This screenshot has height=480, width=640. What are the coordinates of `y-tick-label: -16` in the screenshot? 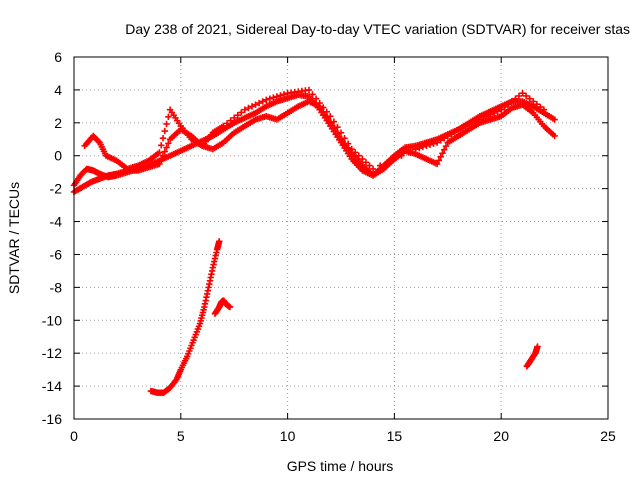 It's located at (52, 419).